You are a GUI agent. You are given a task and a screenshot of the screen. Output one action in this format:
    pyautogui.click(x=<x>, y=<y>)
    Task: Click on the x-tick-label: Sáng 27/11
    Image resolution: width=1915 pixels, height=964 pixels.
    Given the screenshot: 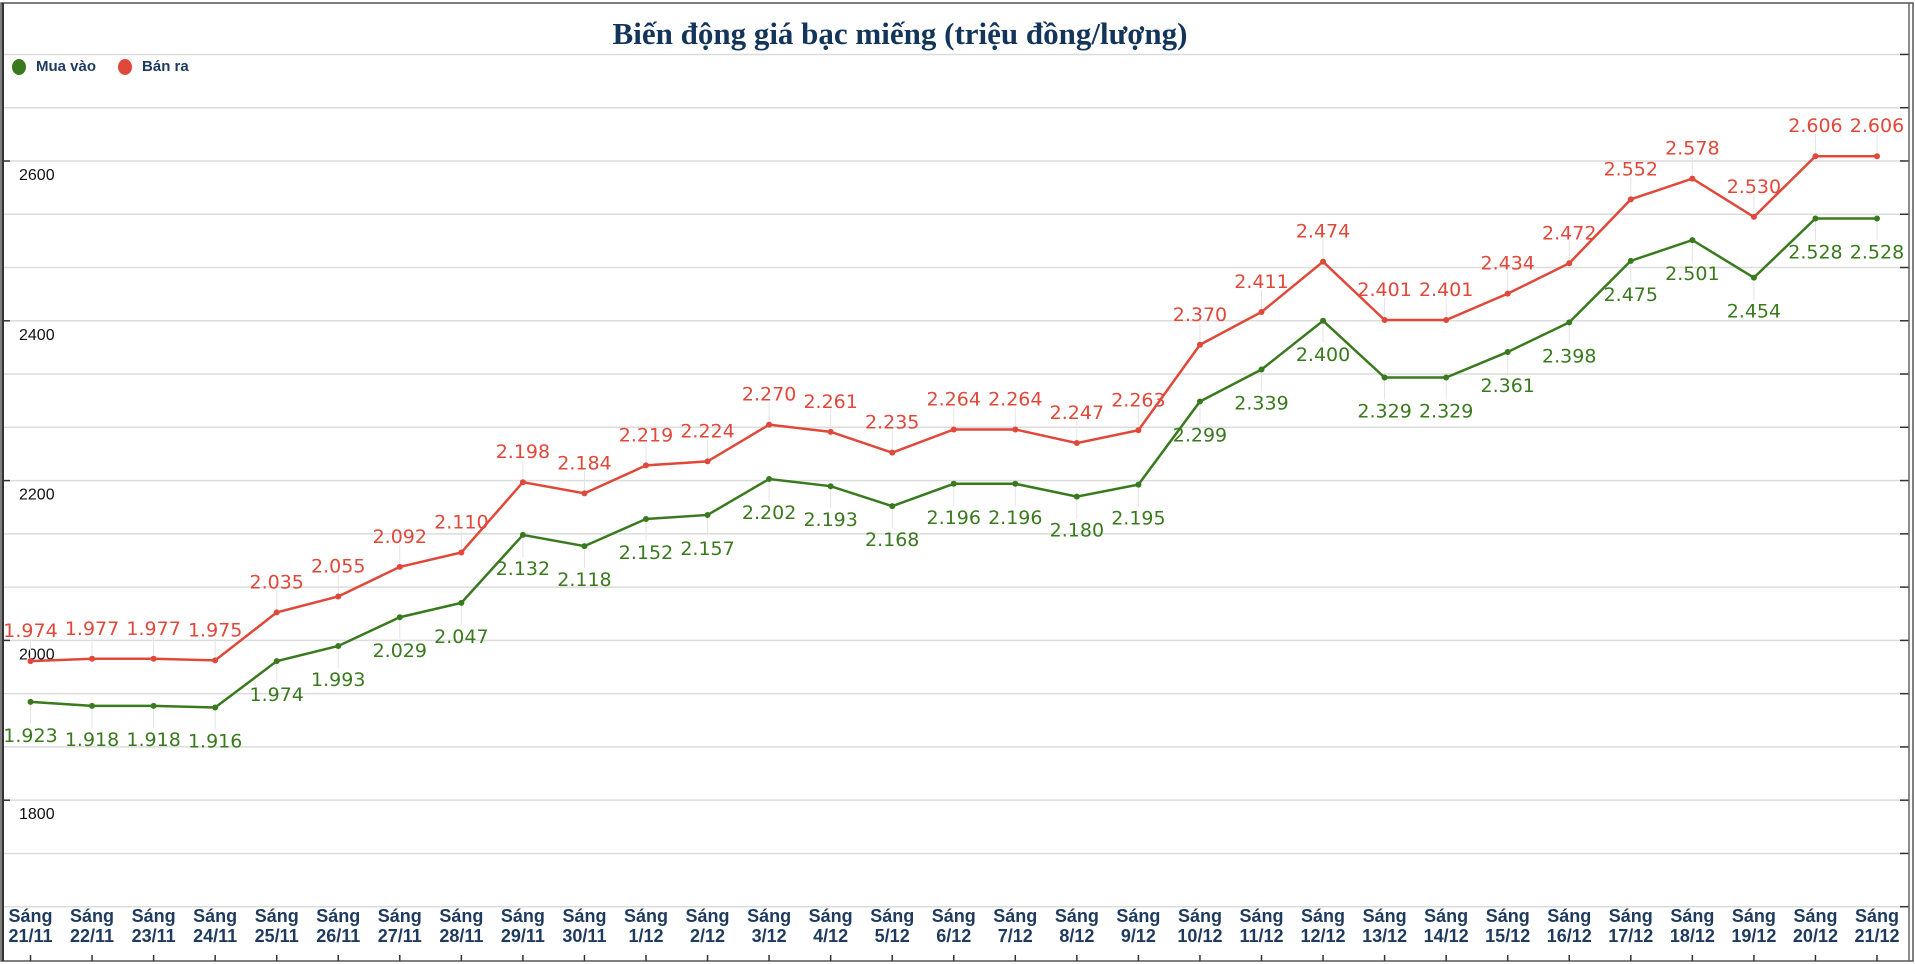 What is the action you would take?
    pyautogui.click(x=400, y=926)
    